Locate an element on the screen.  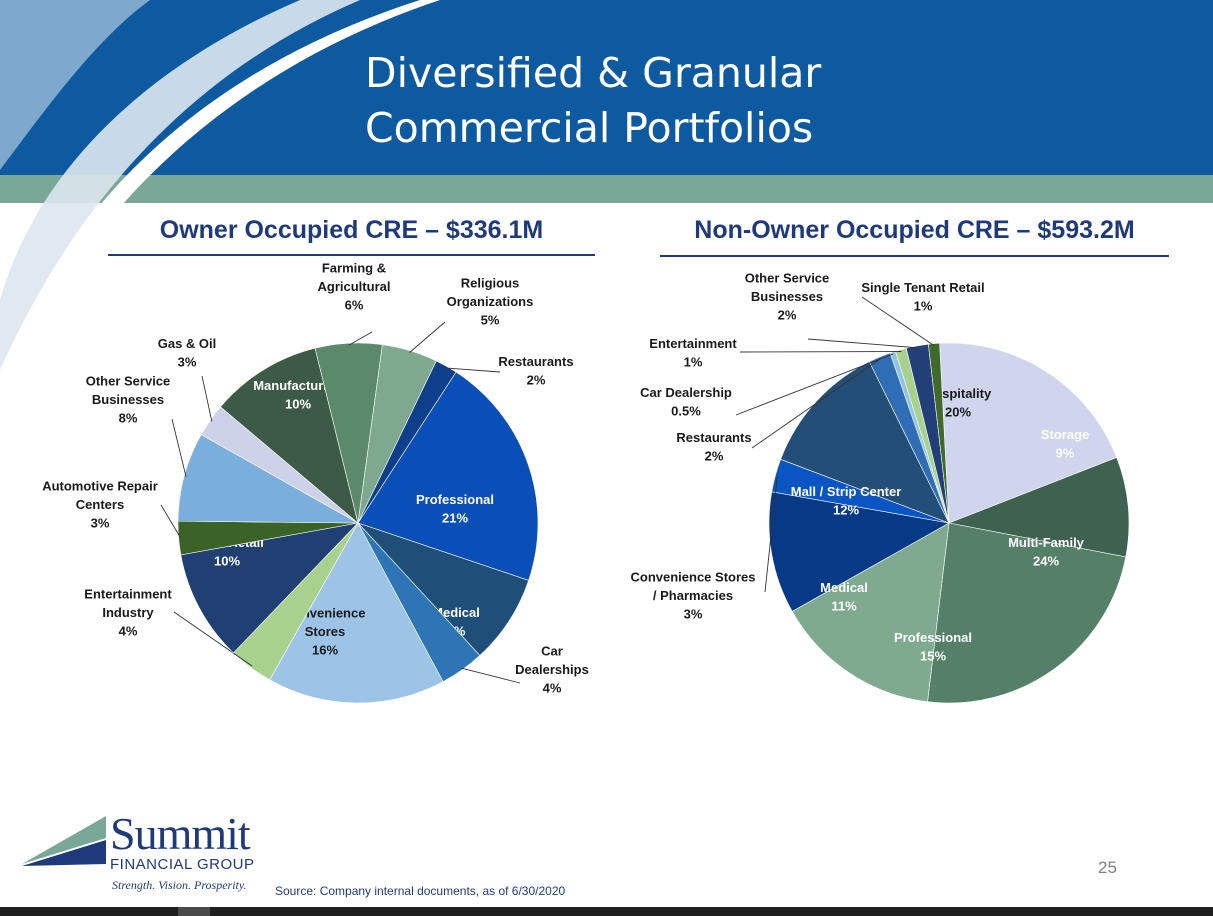
slice-label: Car is located at coordinates (552, 651).